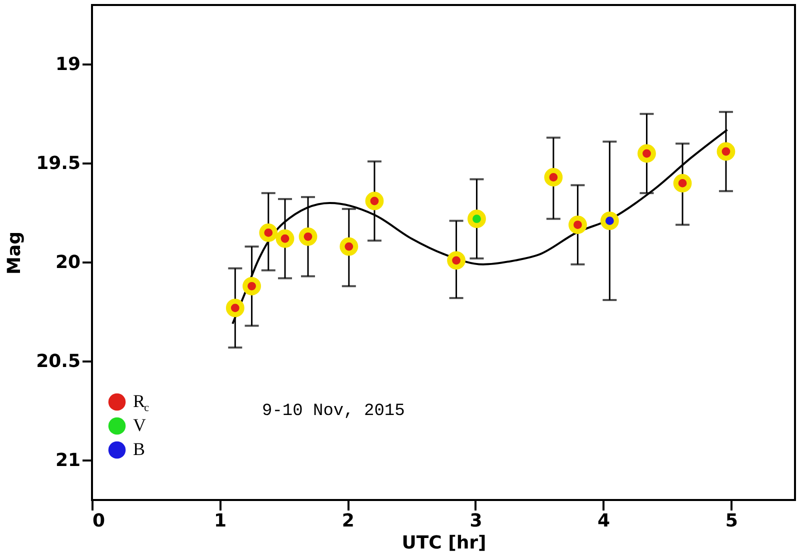 The image size is (798, 557). Describe the element at coordinates (67, 64) in the screenshot. I see `y-tick-label: 19` at that location.